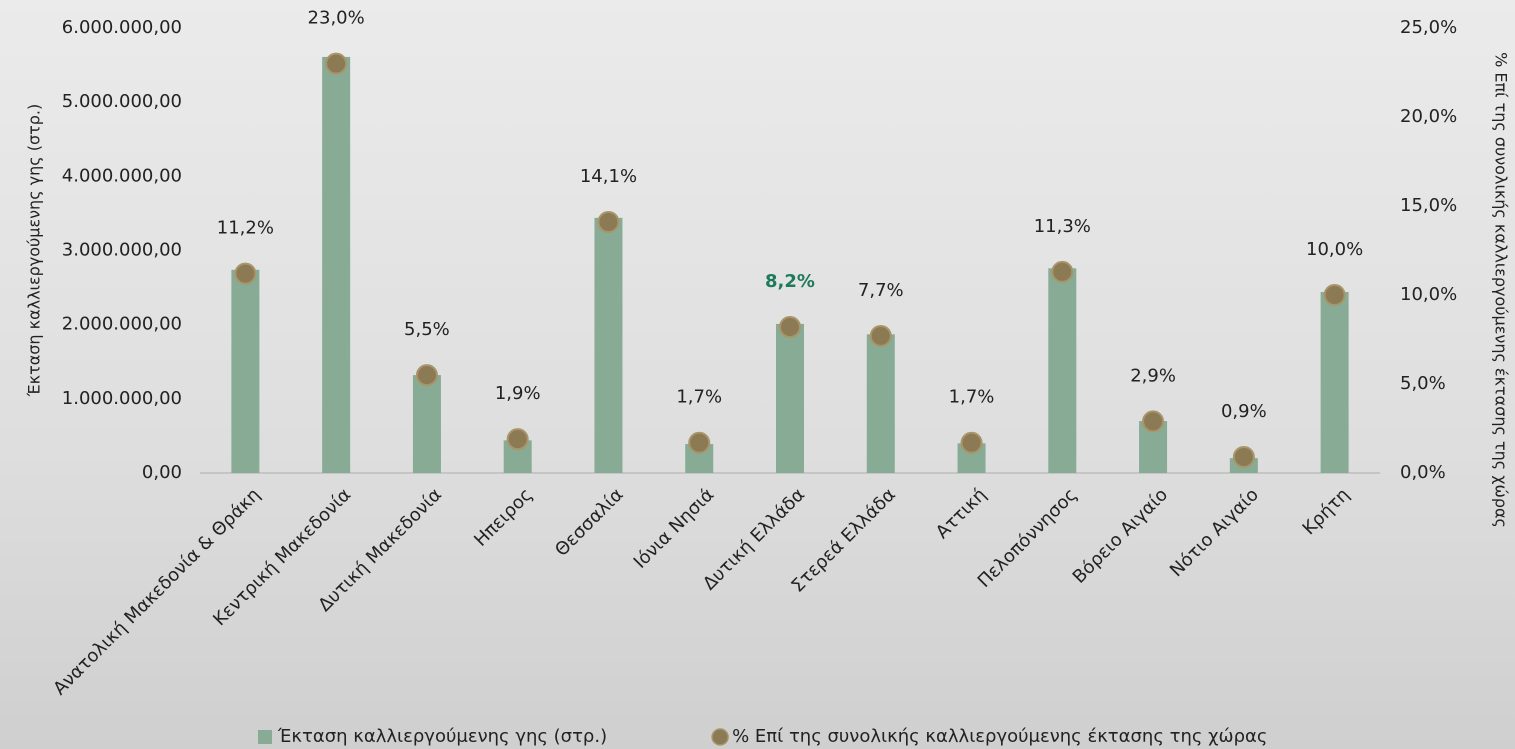 The width and height of the screenshot is (1515, 749). I want to click on y-tick-label: 2.000.000,00, so click(122, 324).